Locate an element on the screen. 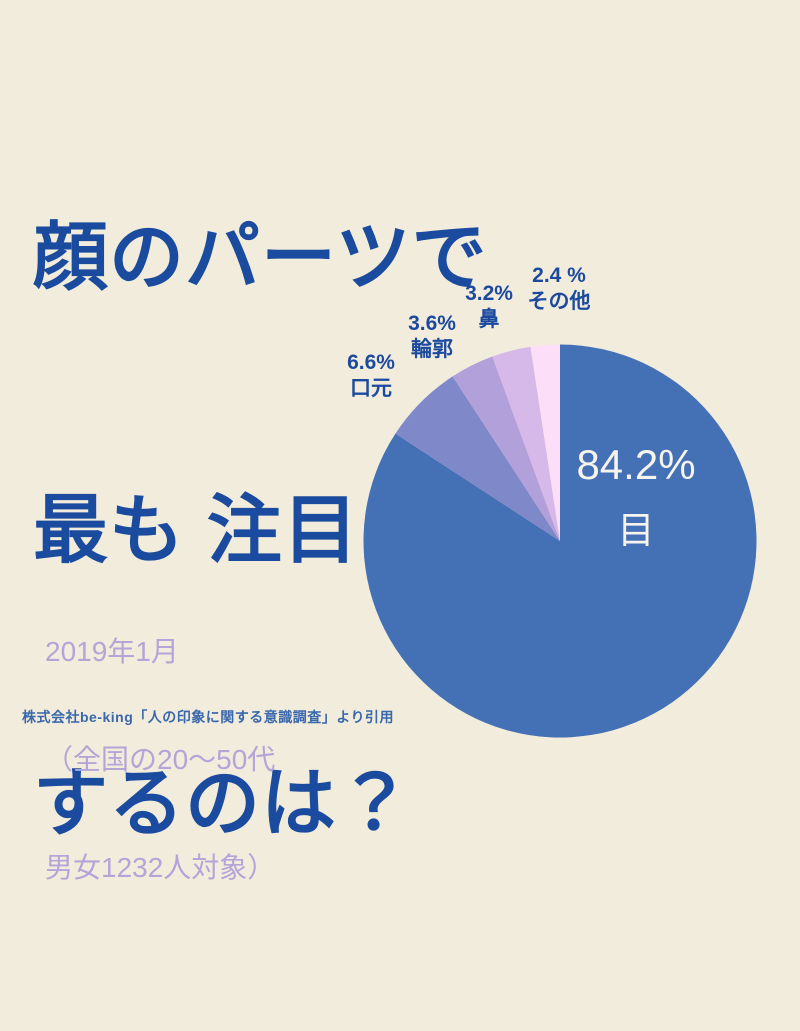 The height and width of the screenshot is (1031, 800). slice-name-outline: 輪郭 is located at coordinates (432, 349).